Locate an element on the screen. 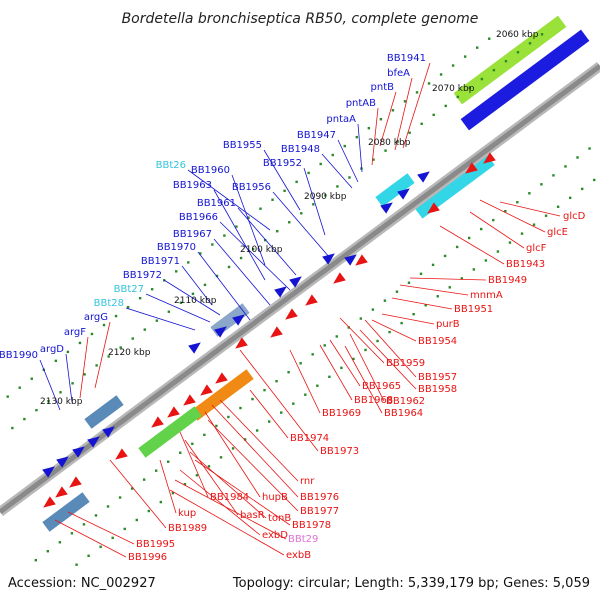 Image resolution: width=600 pixels, height=600 pixels. gene-label: BB1960 is located at coordinates (210, 170).